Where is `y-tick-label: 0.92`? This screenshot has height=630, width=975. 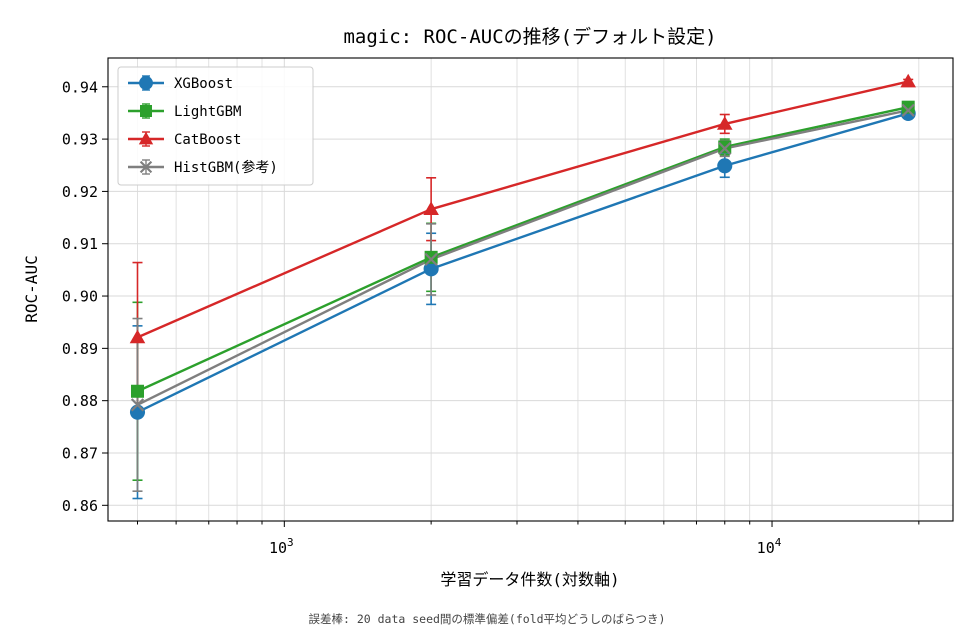
y-tick-label: 0.92 is located at coordinates (80, 192).